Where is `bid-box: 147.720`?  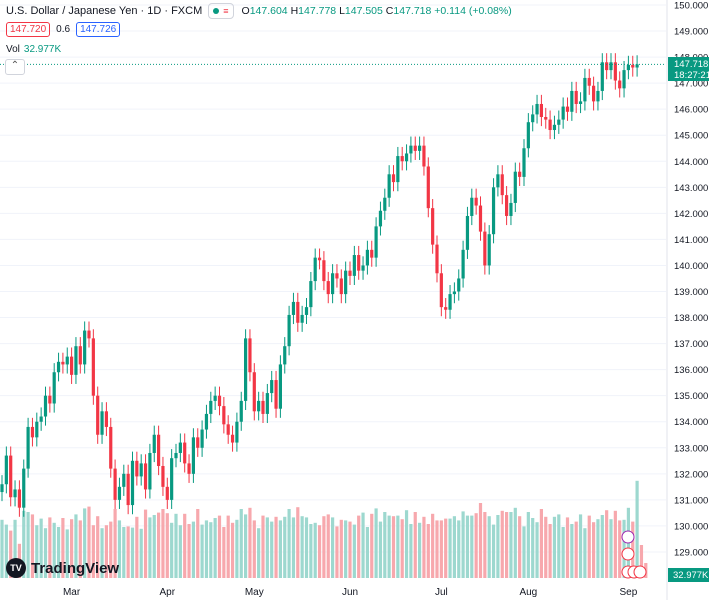
bid-box: 147.720 is located at coordinates (28, 29).